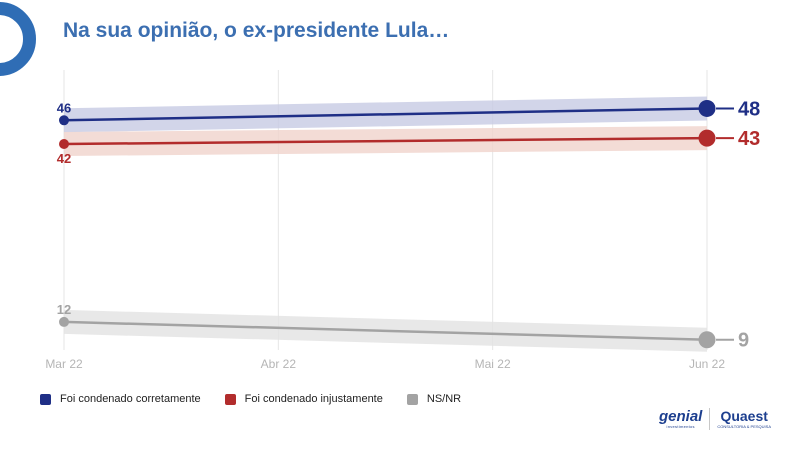 The image size is (800, 449). I want to click on legend-swatch-injustamente, so click(230, 399).